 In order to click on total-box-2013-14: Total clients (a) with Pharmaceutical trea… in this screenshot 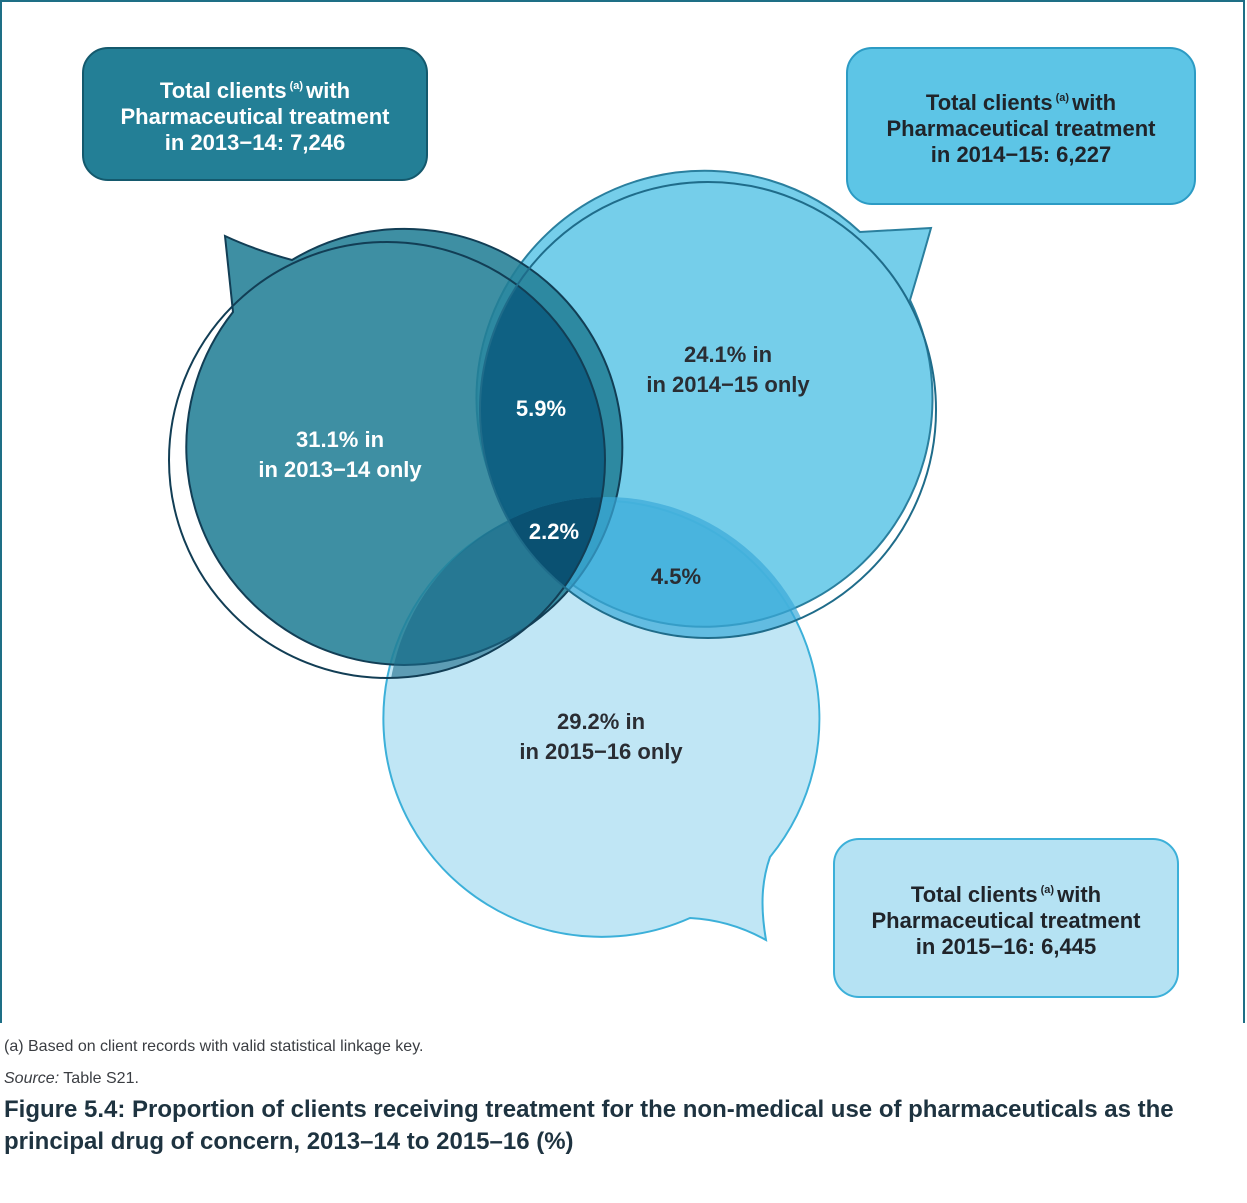, I will do `click(255, 114)`.